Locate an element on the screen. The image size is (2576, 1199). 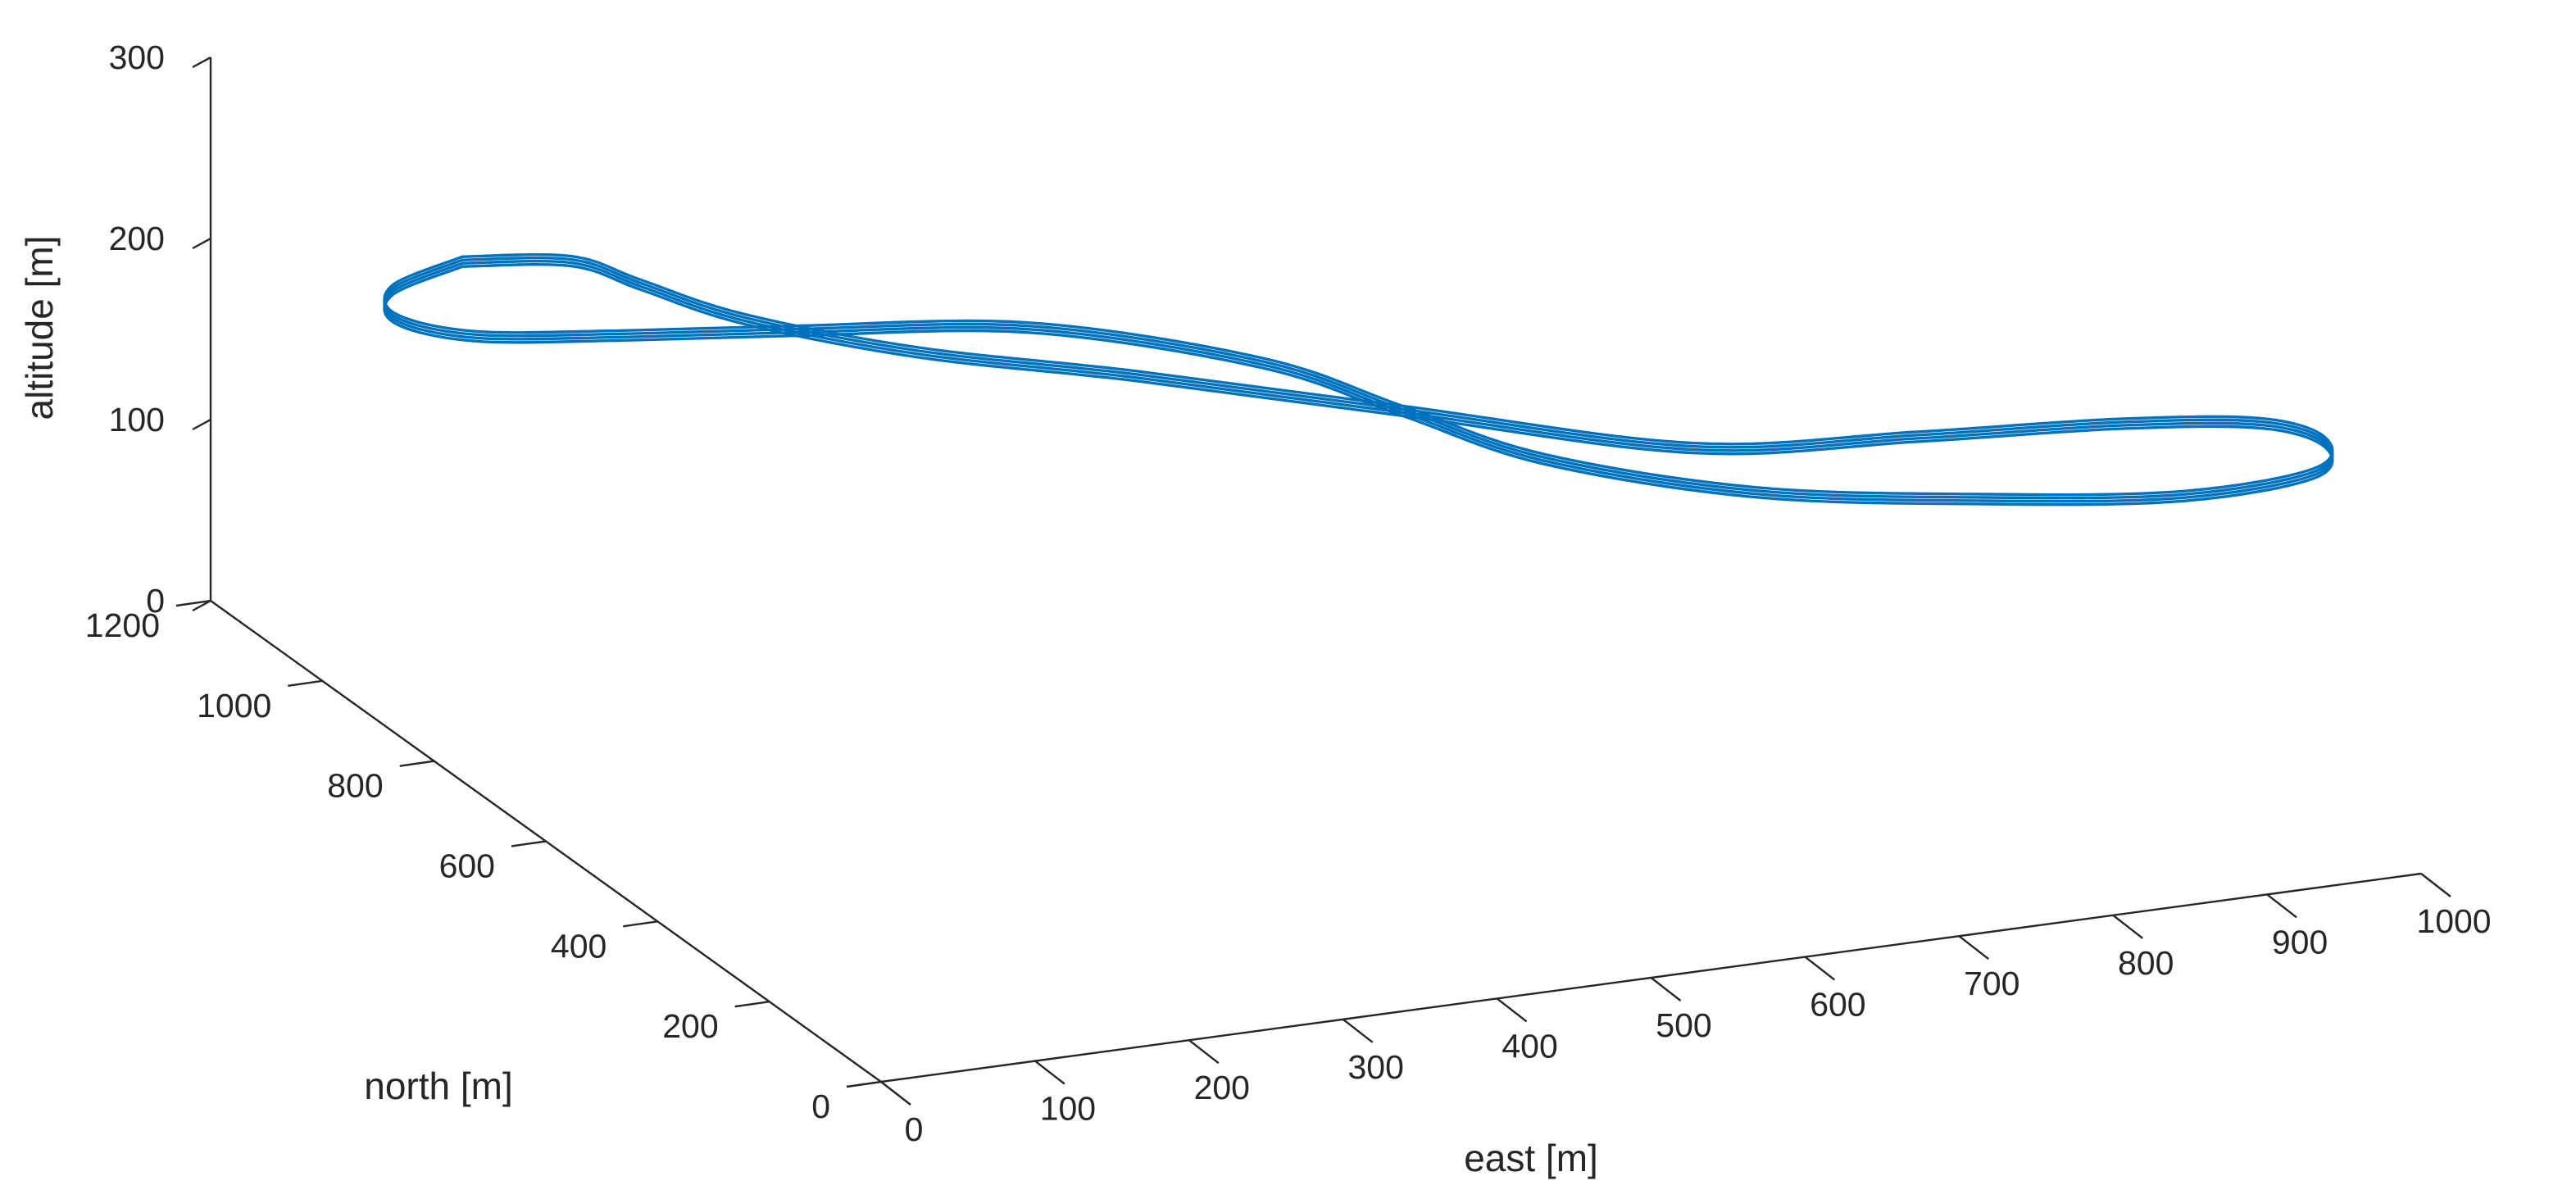
y-tick-label: 1200 is located at coordinates (122, 625).